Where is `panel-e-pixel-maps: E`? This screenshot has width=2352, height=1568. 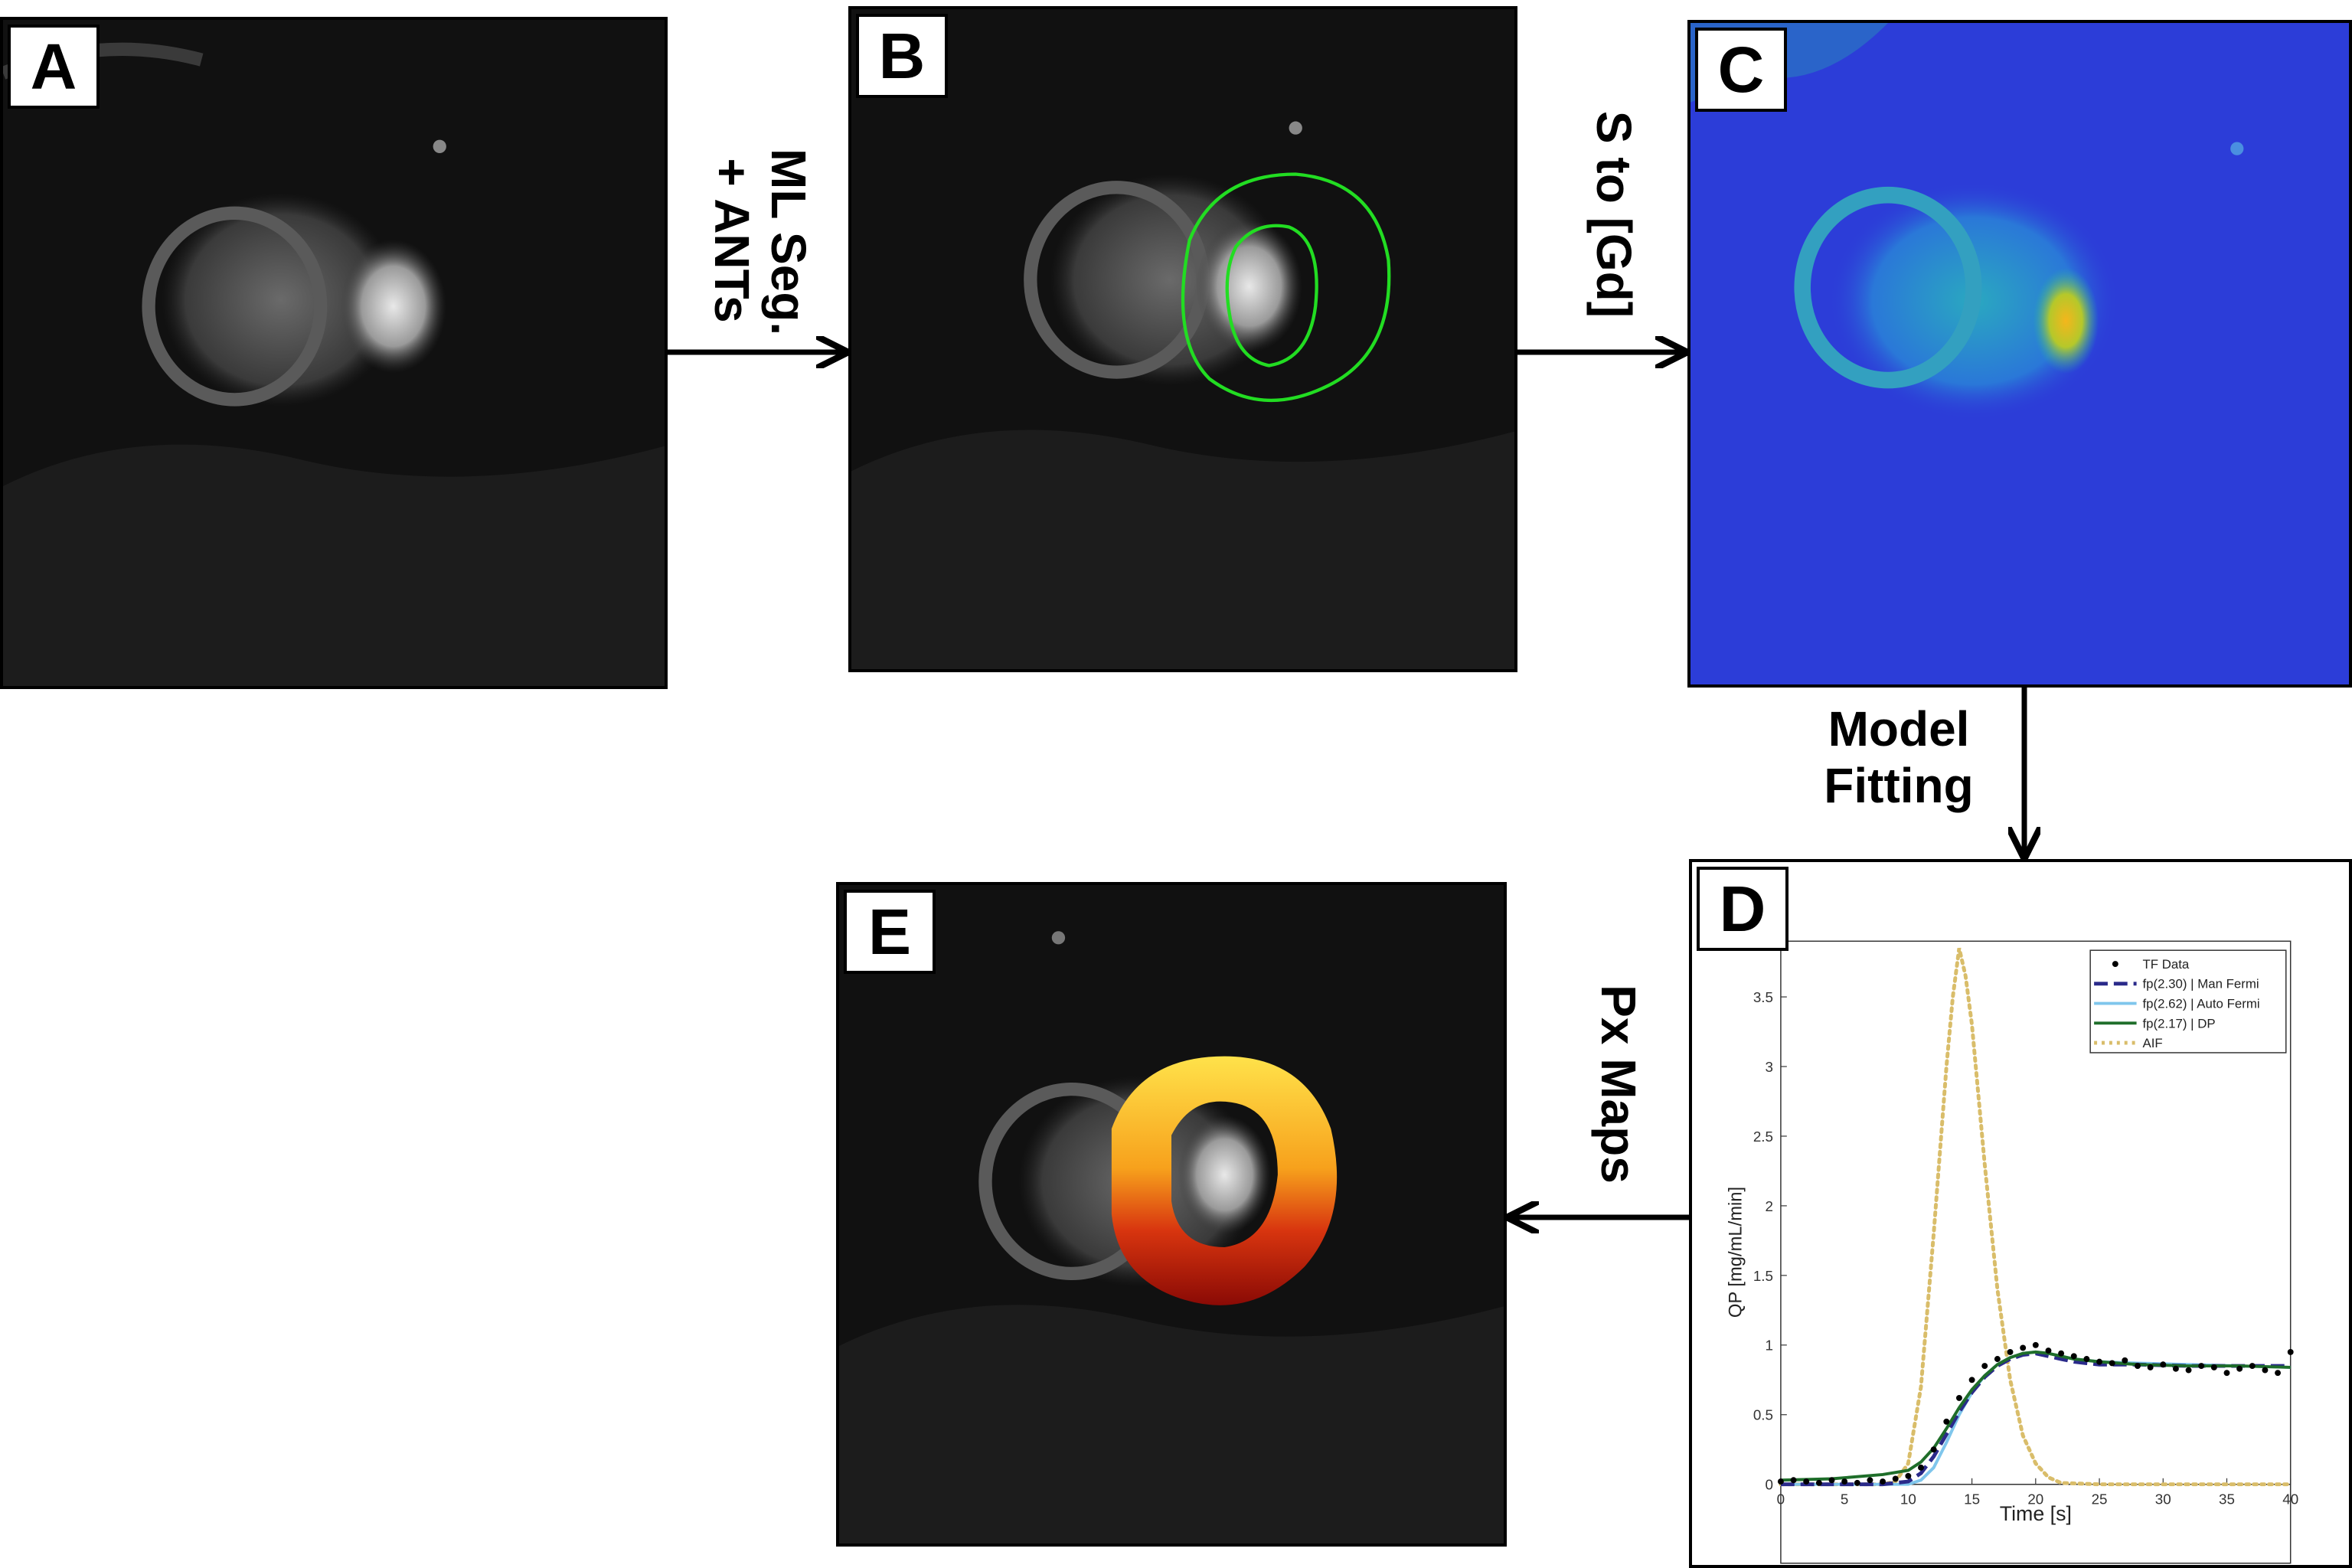
panel-e-pixel-maps: E is located at coordinates (1171, 1214).